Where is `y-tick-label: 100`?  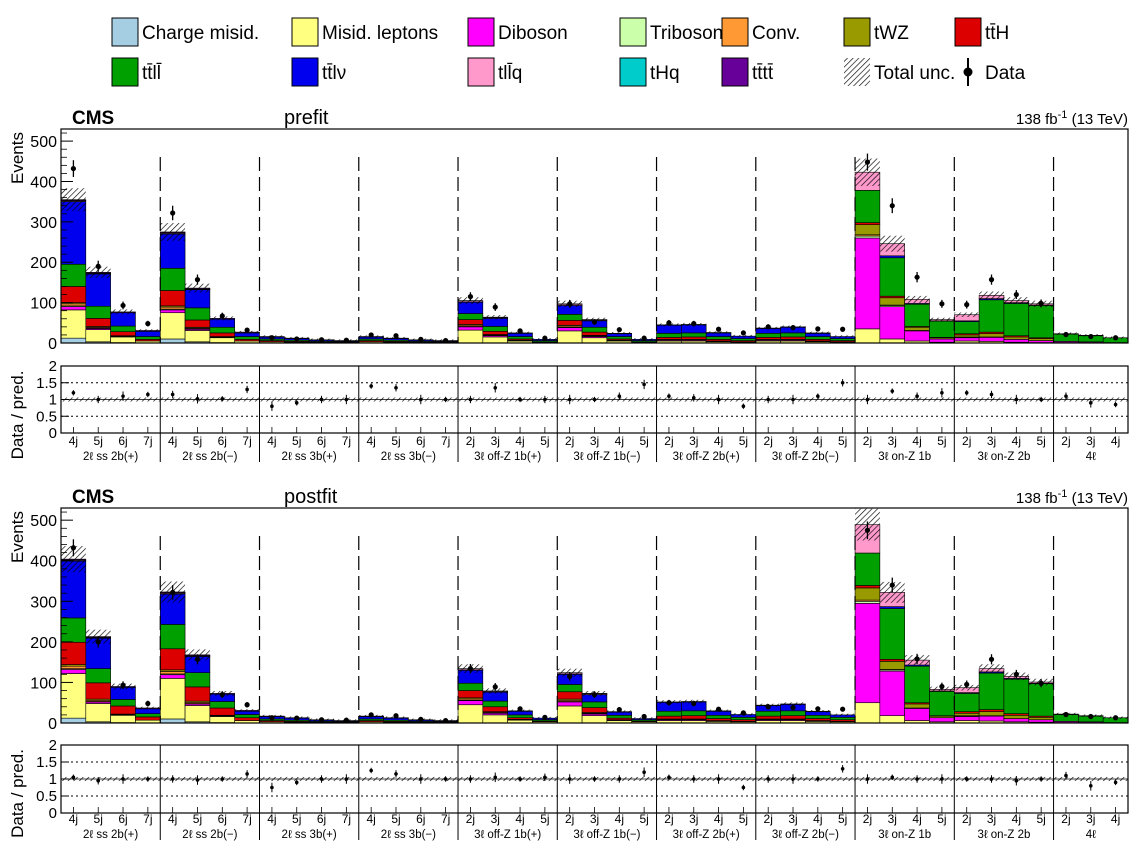 y-tick-label: 100 is located at coordinates (43, 304).